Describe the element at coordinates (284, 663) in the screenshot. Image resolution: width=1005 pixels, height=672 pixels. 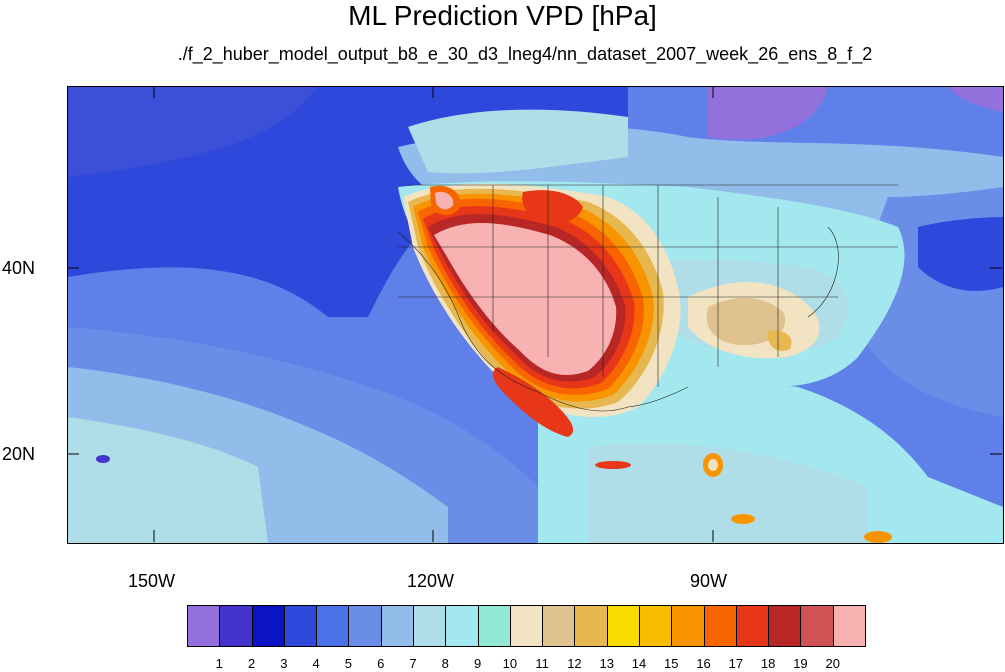
I see `colorbar-tick-label: 3` at that location.